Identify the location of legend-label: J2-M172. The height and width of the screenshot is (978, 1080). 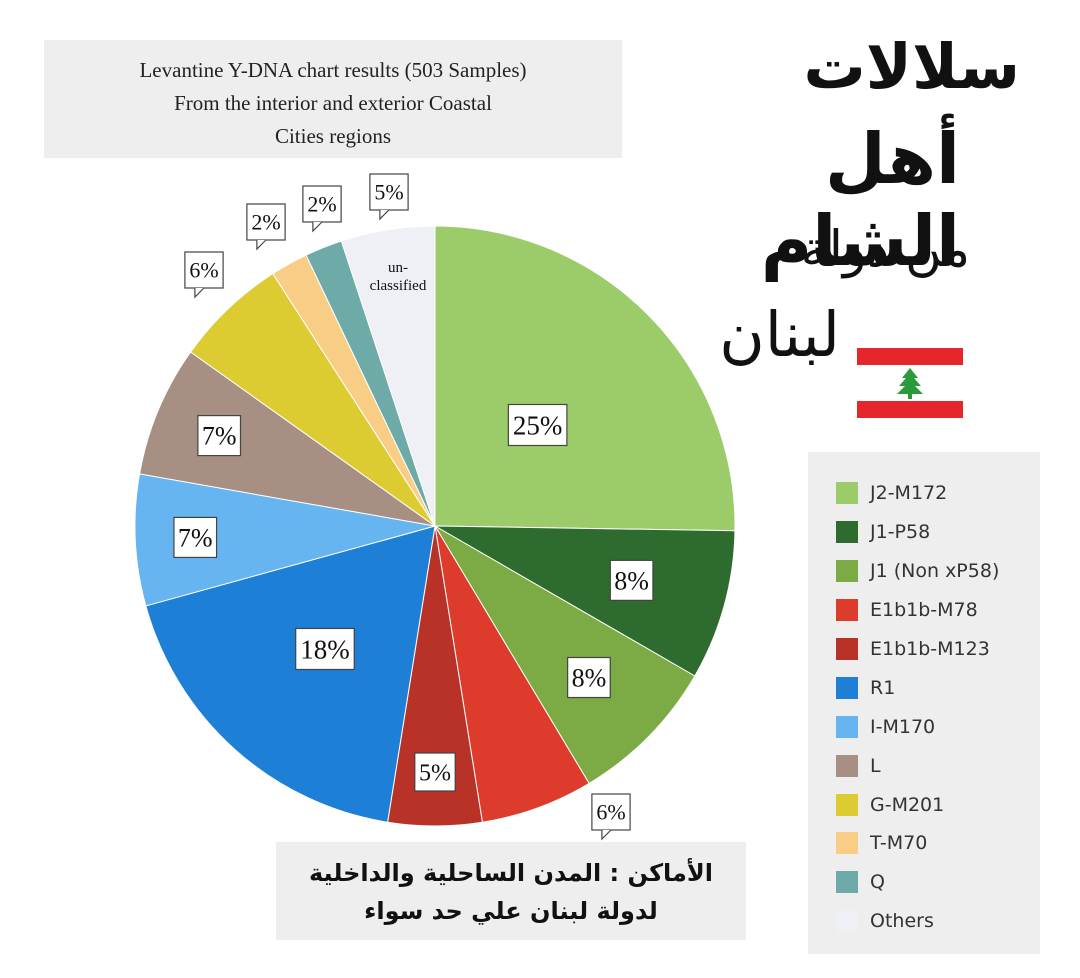
(909, 493).